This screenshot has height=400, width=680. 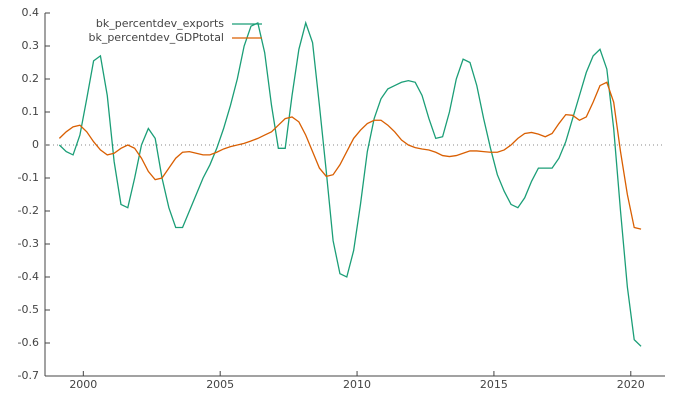 What do you see at coordinates (220, 384) in the screenshot?
I see `x-tick-label: 2005` at bounding box center [220, 384].